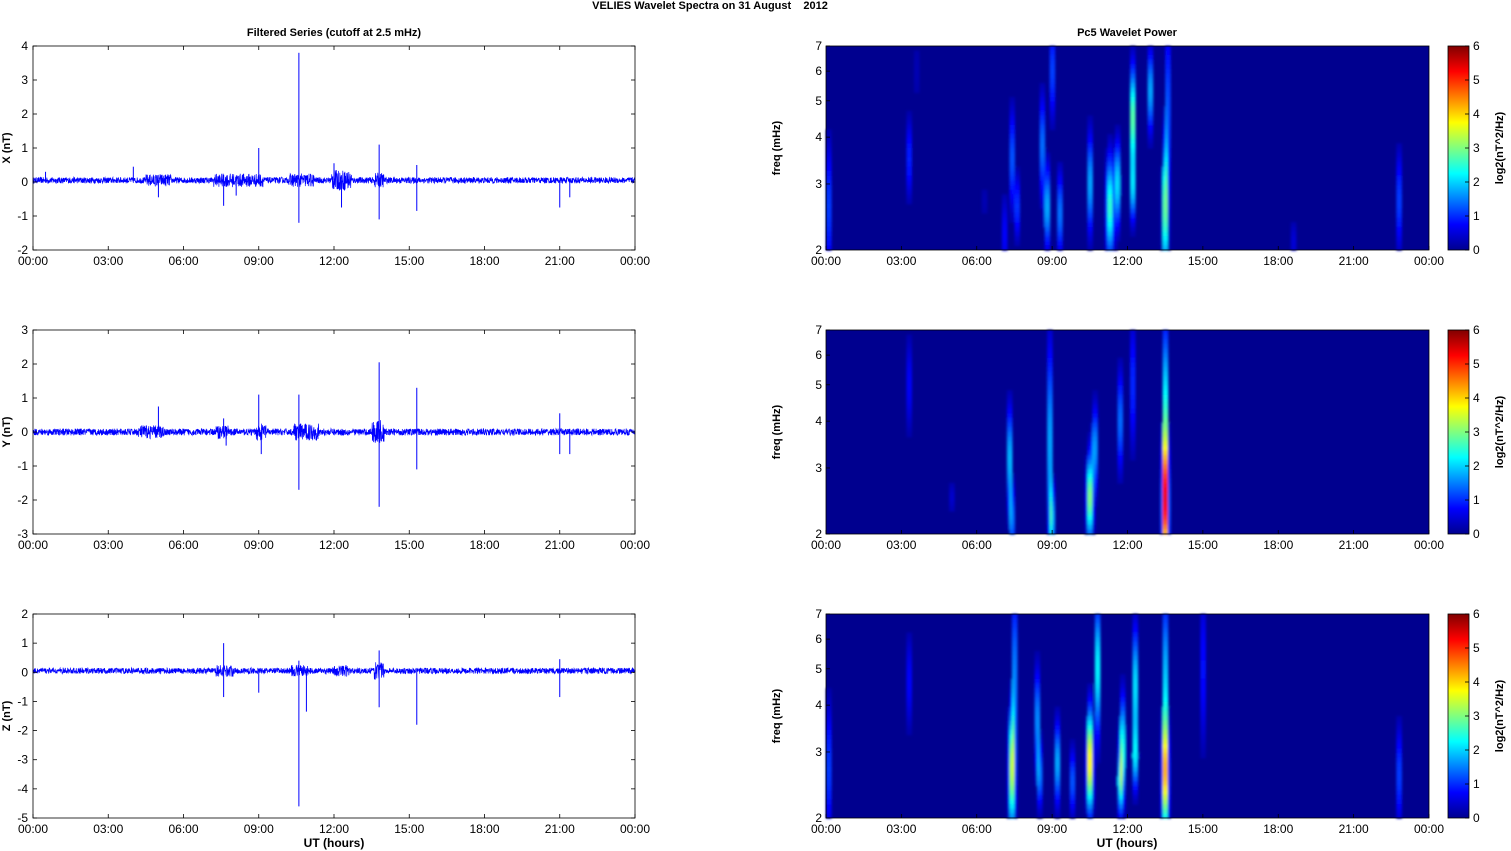 The image size is (1511, 851). Describe the element at coordinates (1354, 829) in the screenshot. I see `x-tick-label: 21:00` at that location.